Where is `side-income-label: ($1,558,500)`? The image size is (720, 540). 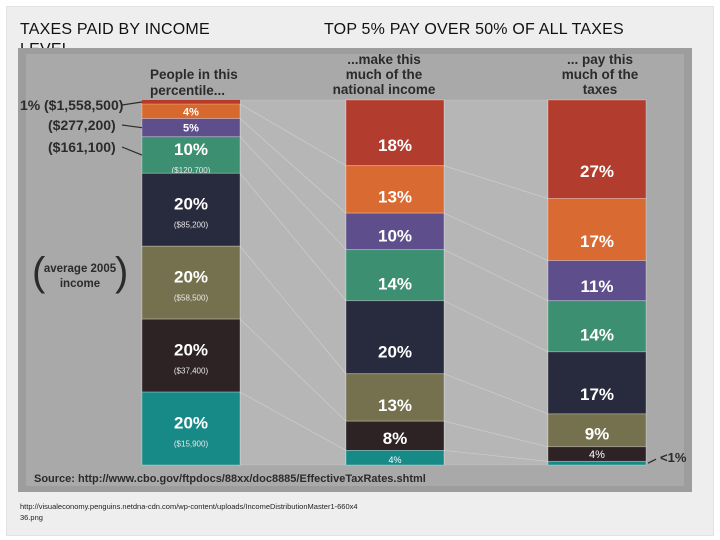
side-income-label: ($1,558,500) is located at coordinates (83, 105).